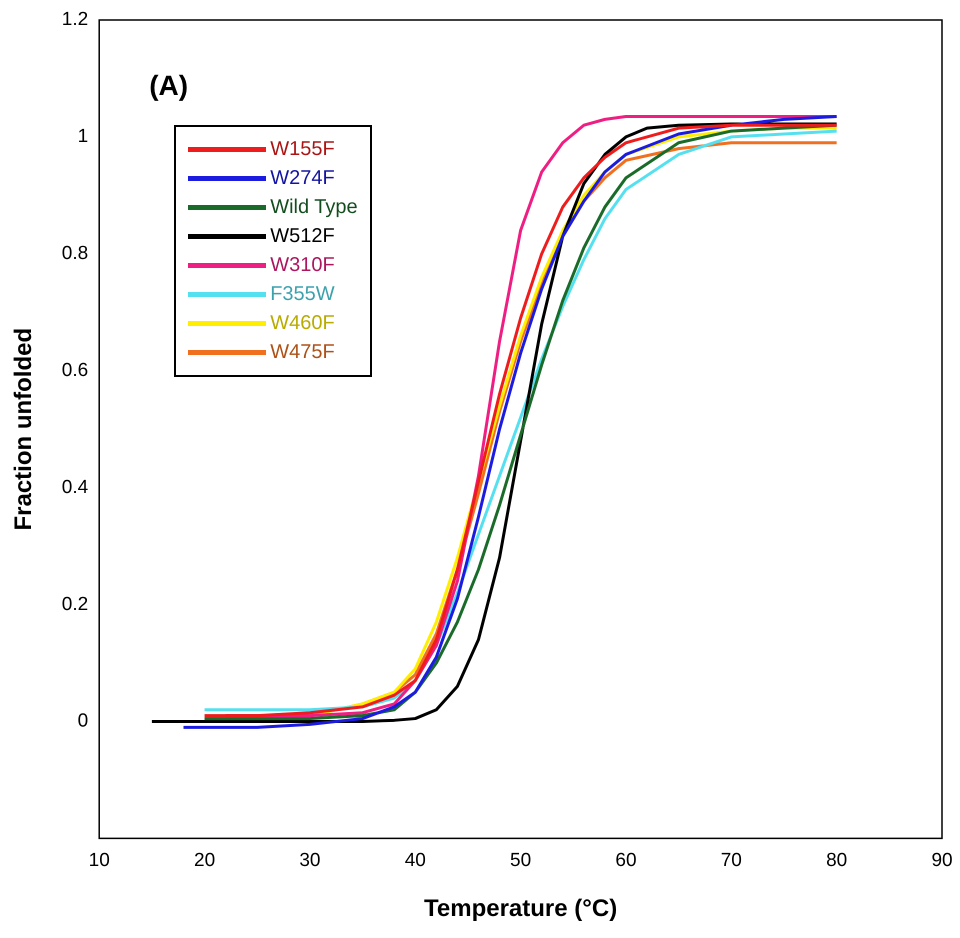  Describe the element at coordinates (302, 352) in the screenshot. I see `legend-label: W475F` at that location.